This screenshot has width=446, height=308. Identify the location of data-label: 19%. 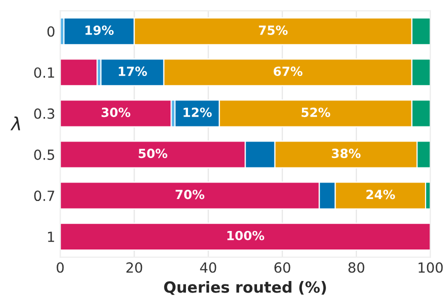
(100, 30).